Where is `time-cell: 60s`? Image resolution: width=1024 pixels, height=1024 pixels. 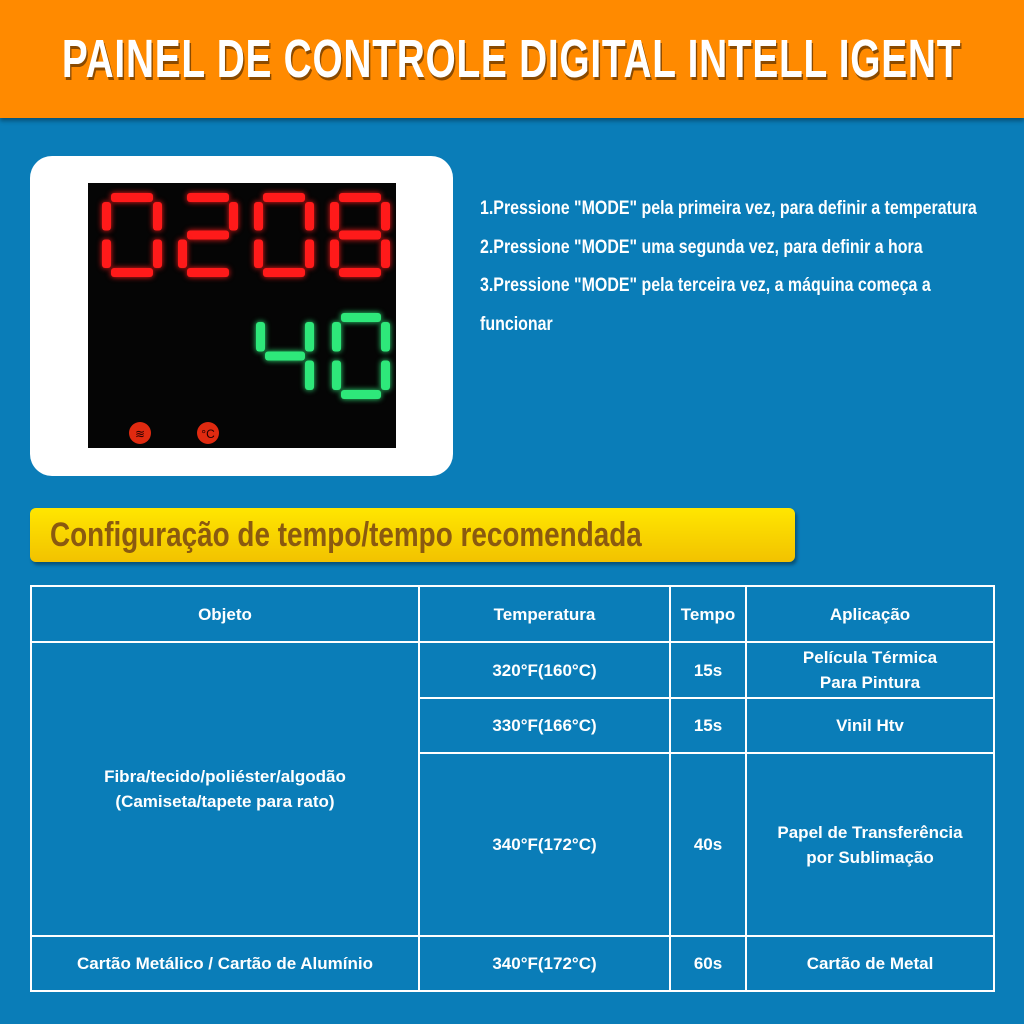
time-cell: 60s is located at coordinates (708, 963).